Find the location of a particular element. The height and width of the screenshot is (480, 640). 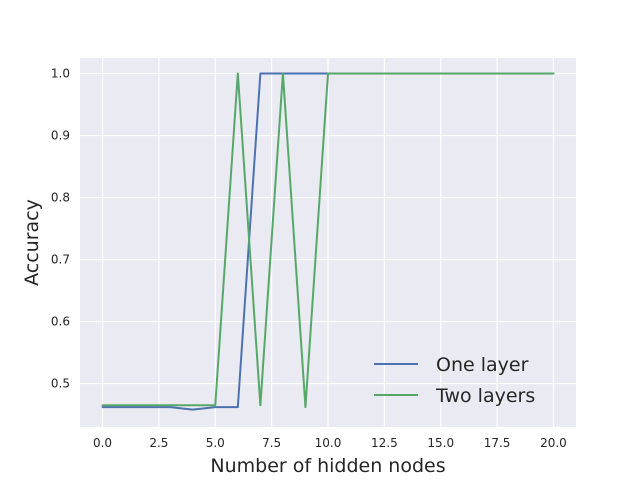

y-tick-label: 0.8 is located at coordinates (60, 198).